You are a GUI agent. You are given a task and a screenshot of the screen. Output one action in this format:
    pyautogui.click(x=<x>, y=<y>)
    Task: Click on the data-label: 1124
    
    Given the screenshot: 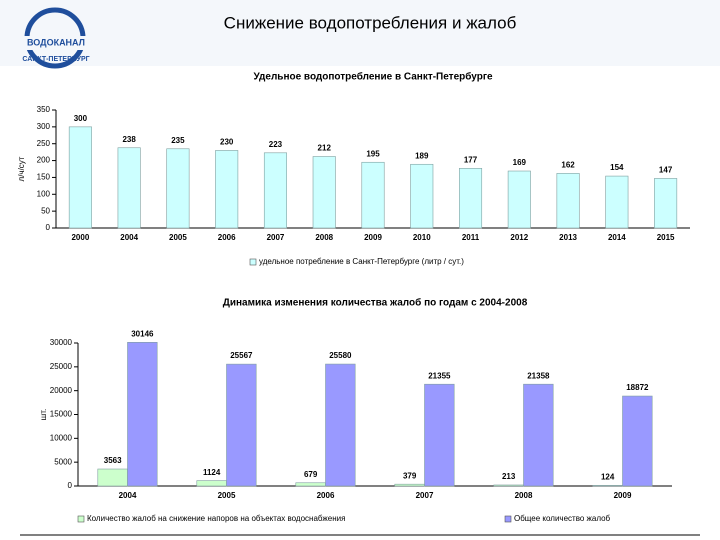 What is the action you would take?
    pyautogui.click(x=212, y=472)
    